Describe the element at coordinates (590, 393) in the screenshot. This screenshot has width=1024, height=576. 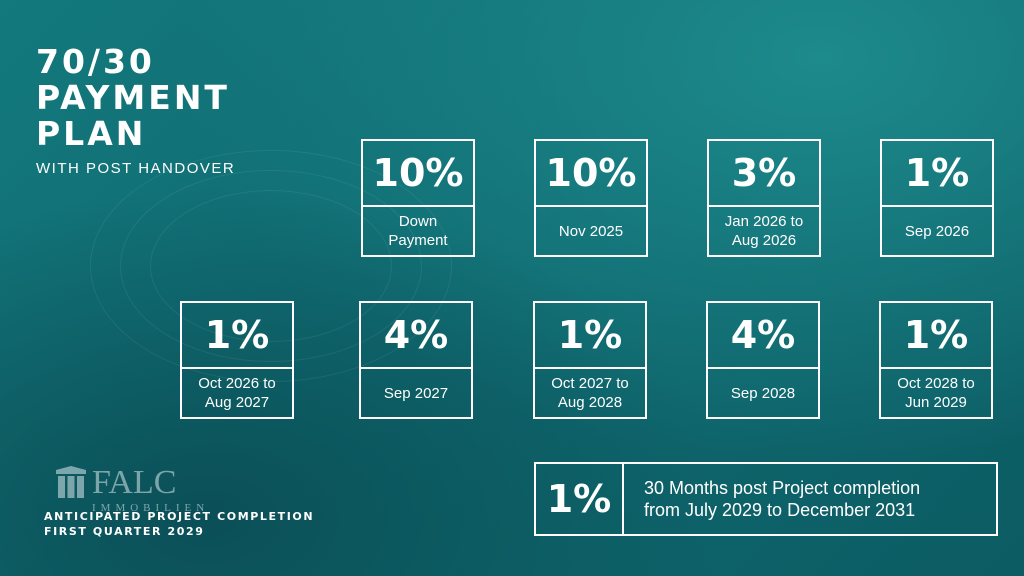
I see `payment-period: Oct 2027 to Aug 2028` at that location.